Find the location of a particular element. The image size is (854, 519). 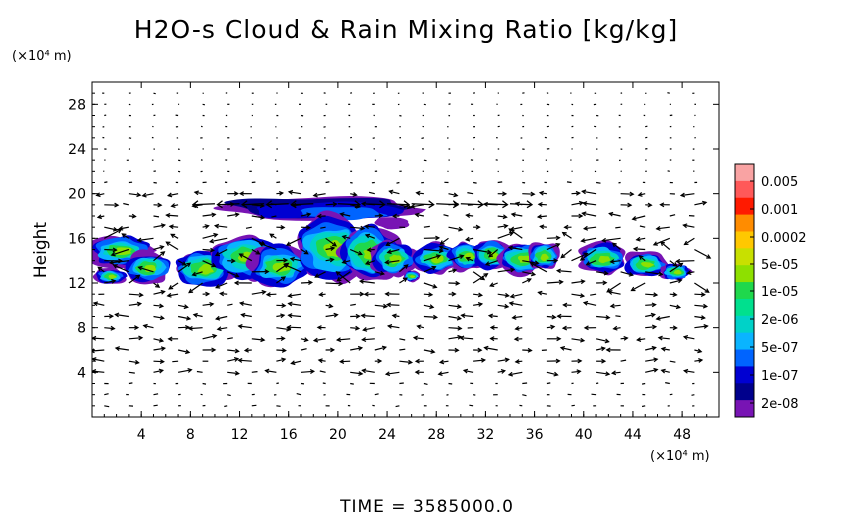

cloud-field is located at coordinates (393, 242).